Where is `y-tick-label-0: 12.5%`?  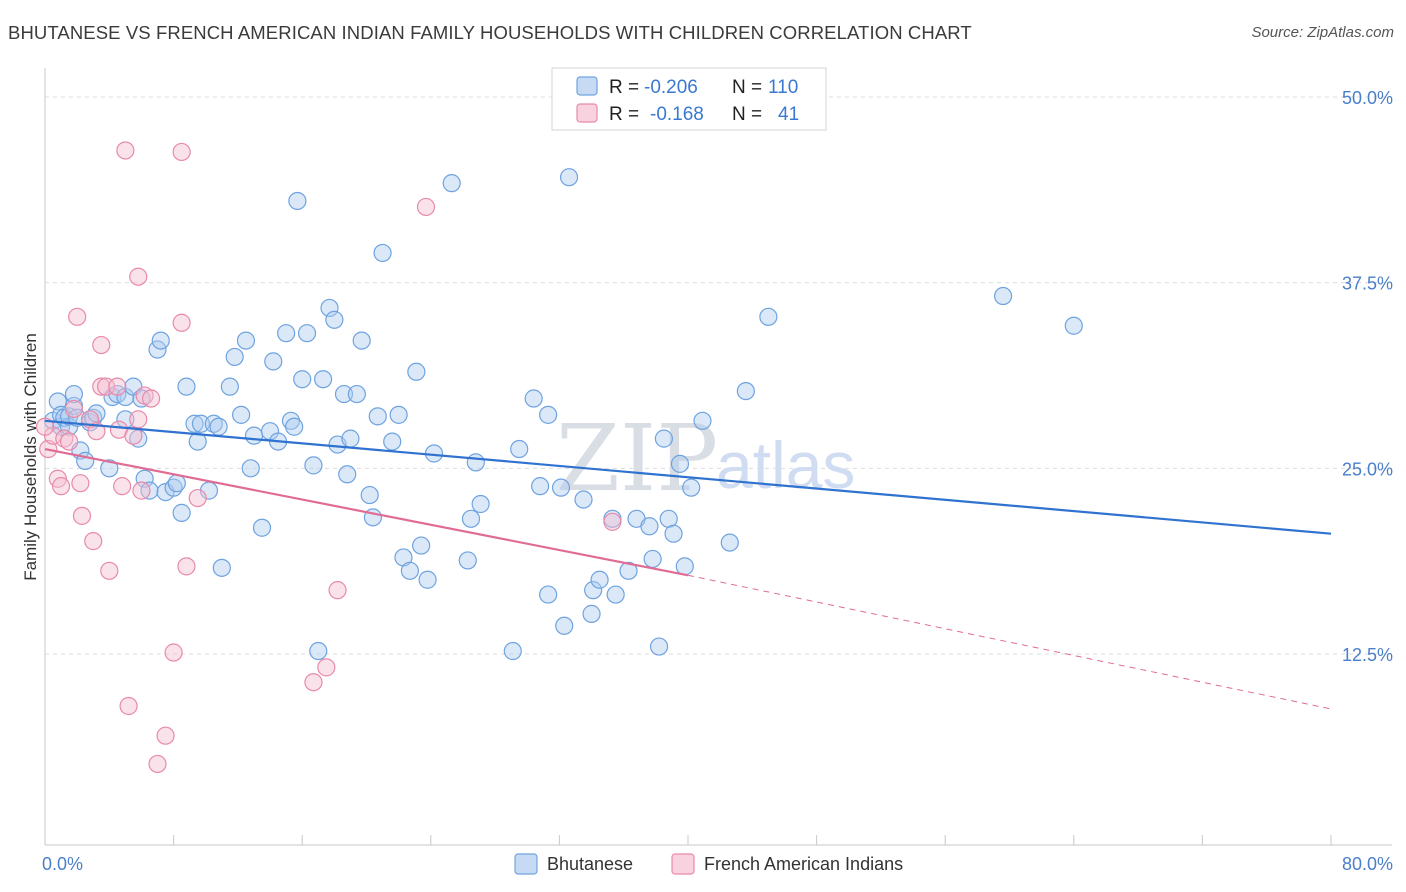 y-tick-label-0: 12.5% is located at coordinates (1367, 655).